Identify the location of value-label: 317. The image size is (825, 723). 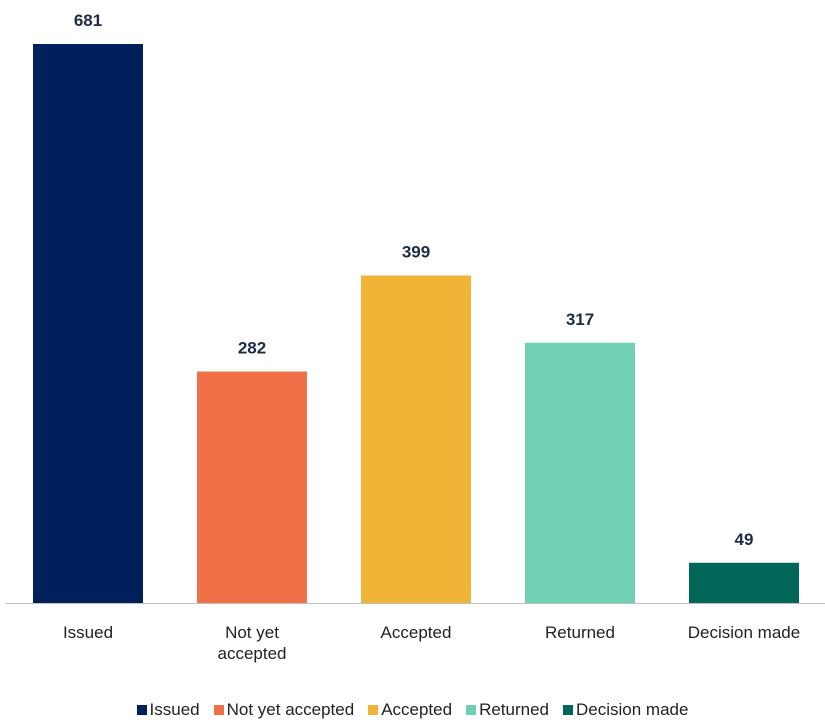
(580, 319).